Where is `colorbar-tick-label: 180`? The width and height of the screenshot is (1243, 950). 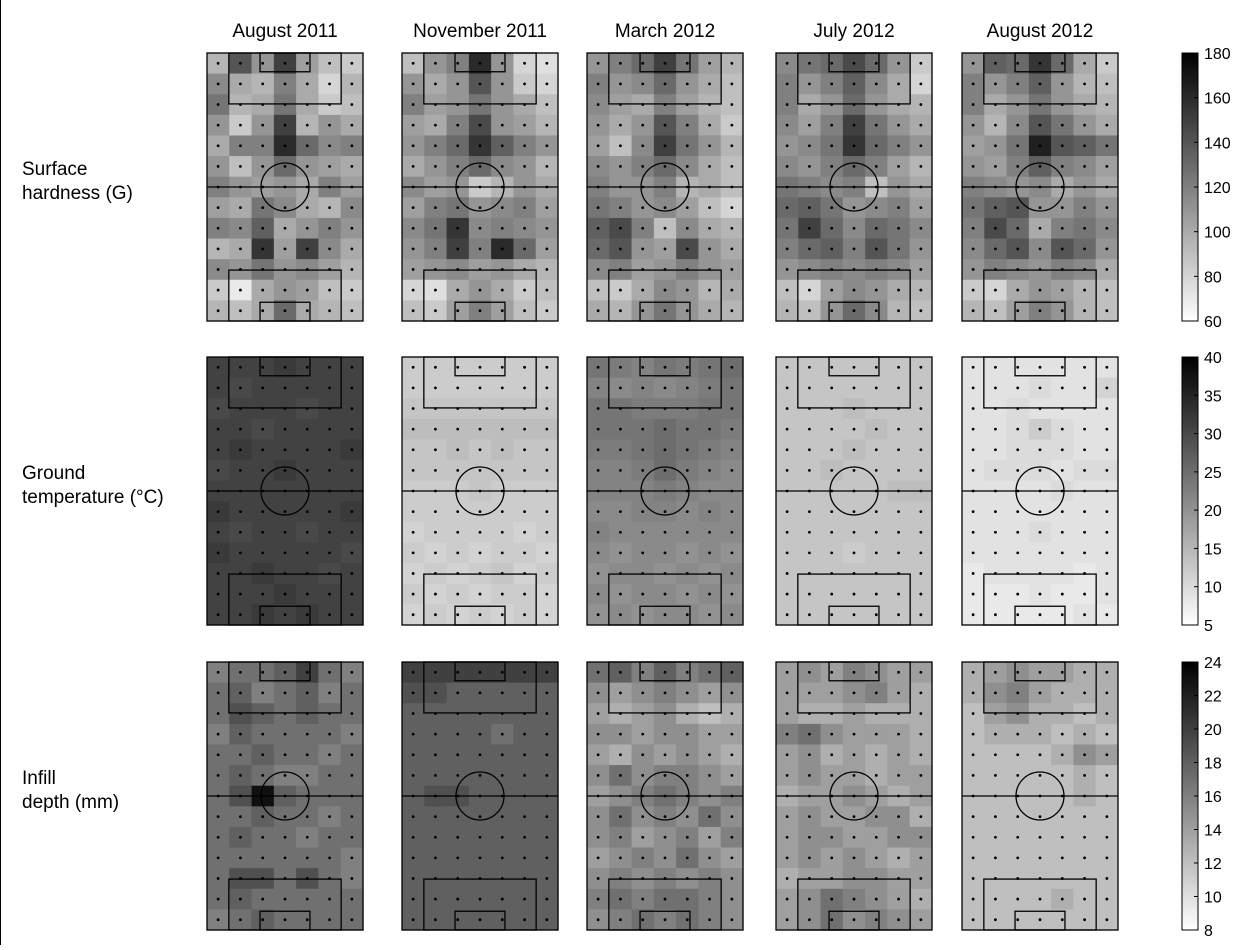 colorbar-tick-label: 180 is located at coordinates (1217, 54).